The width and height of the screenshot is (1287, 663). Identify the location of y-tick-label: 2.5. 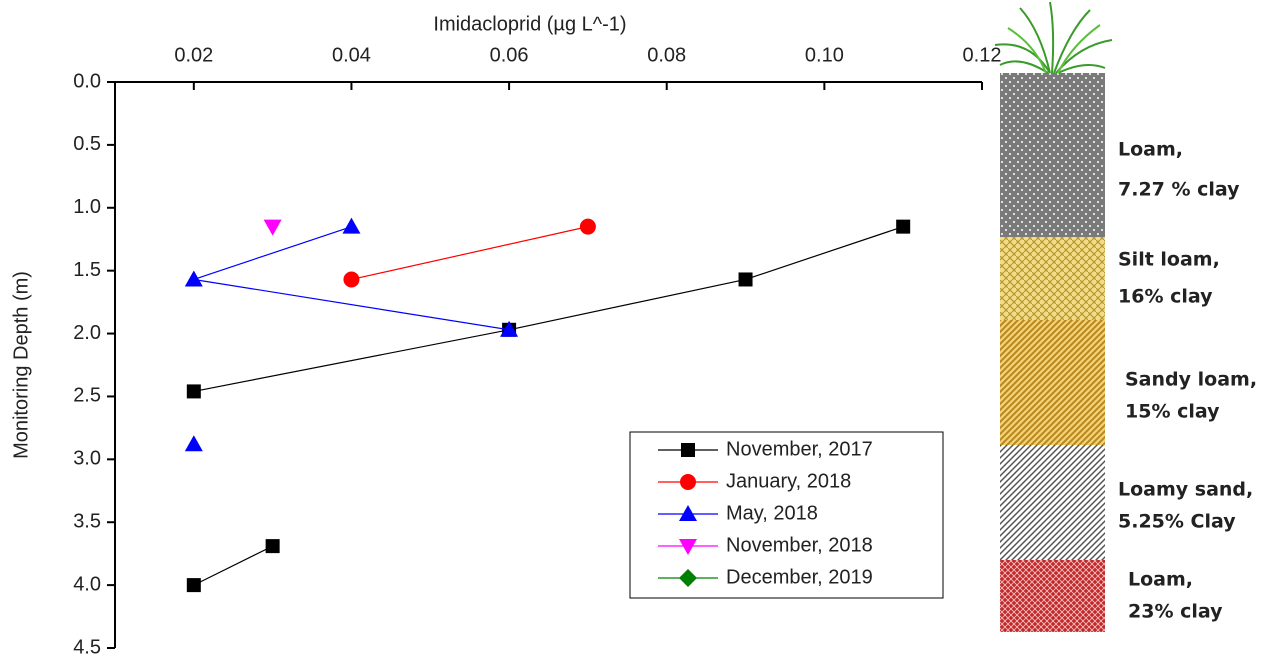
(87, 396).